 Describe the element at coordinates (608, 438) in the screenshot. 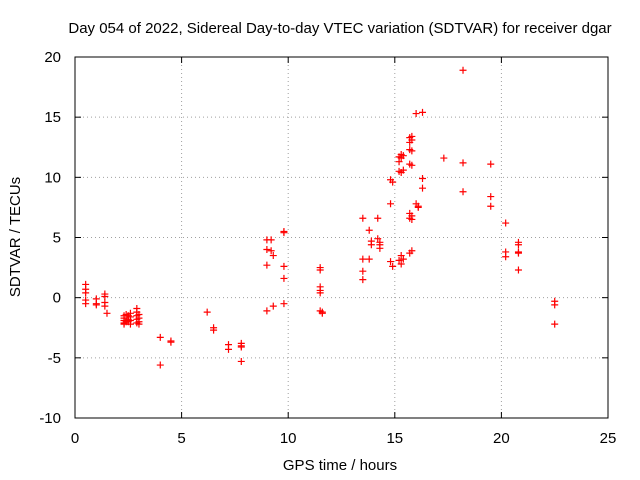

I see `x-tick-label: 25` at that location.